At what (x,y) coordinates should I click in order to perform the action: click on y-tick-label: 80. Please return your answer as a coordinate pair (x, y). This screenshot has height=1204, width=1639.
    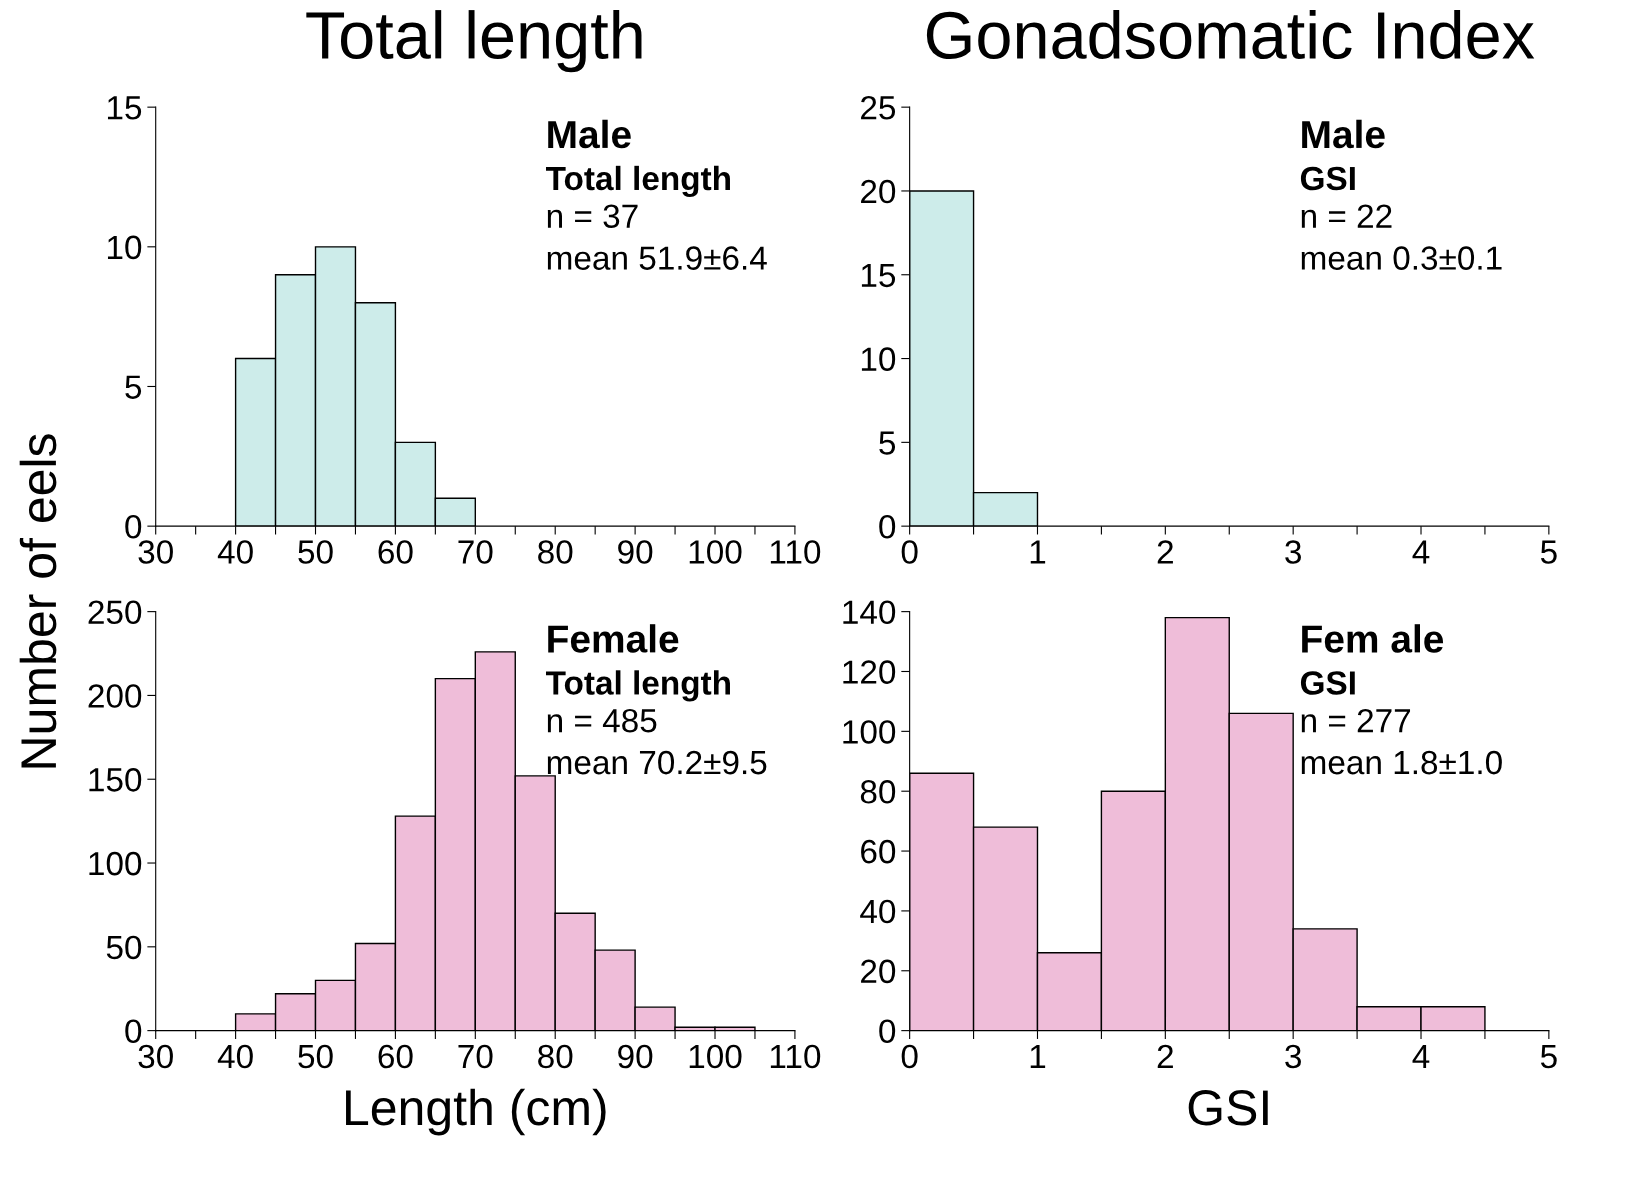
    Looking at the image, I should click on (878, 792).